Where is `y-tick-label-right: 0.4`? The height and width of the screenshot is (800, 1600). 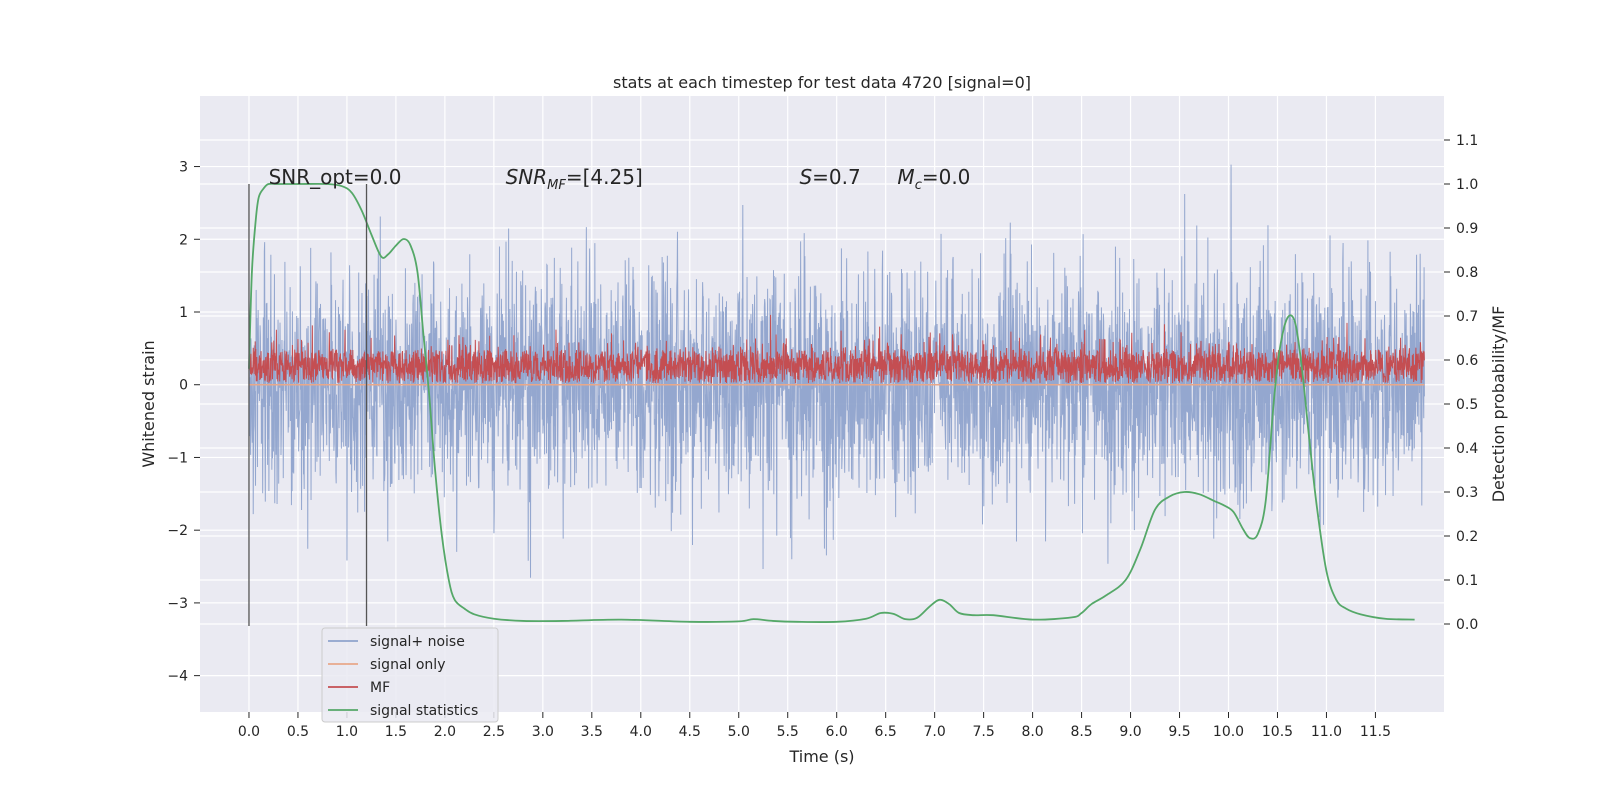
y-tick-label-right: 0.4 is located at coordinates (1467, 449).